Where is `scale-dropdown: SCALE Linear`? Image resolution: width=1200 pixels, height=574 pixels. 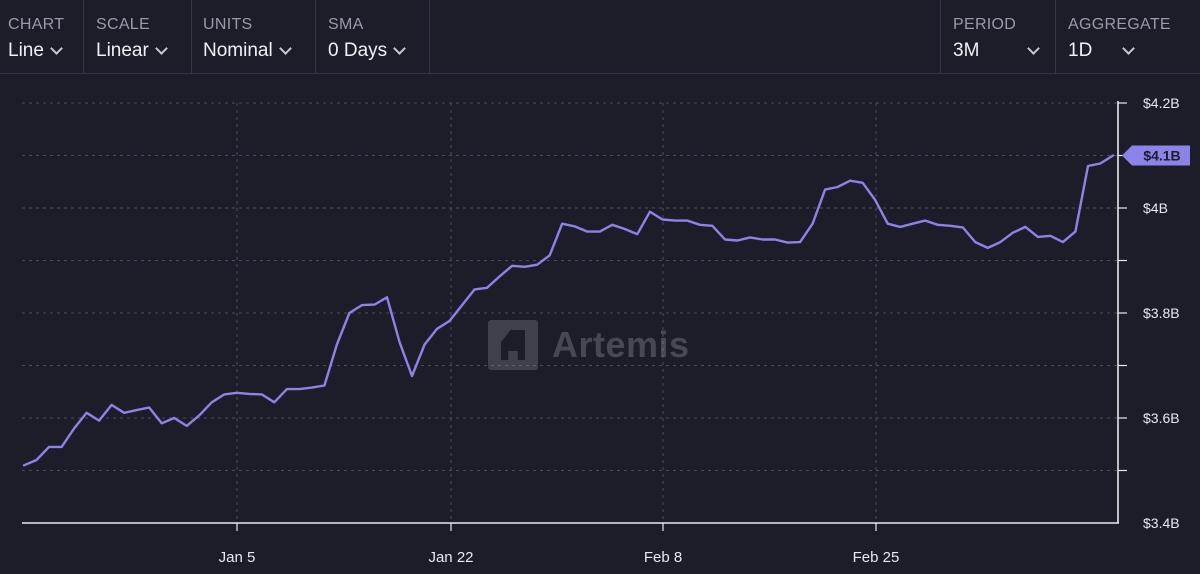 scale-dropdown: SCALE Linear is located at coordinates (138, 36).